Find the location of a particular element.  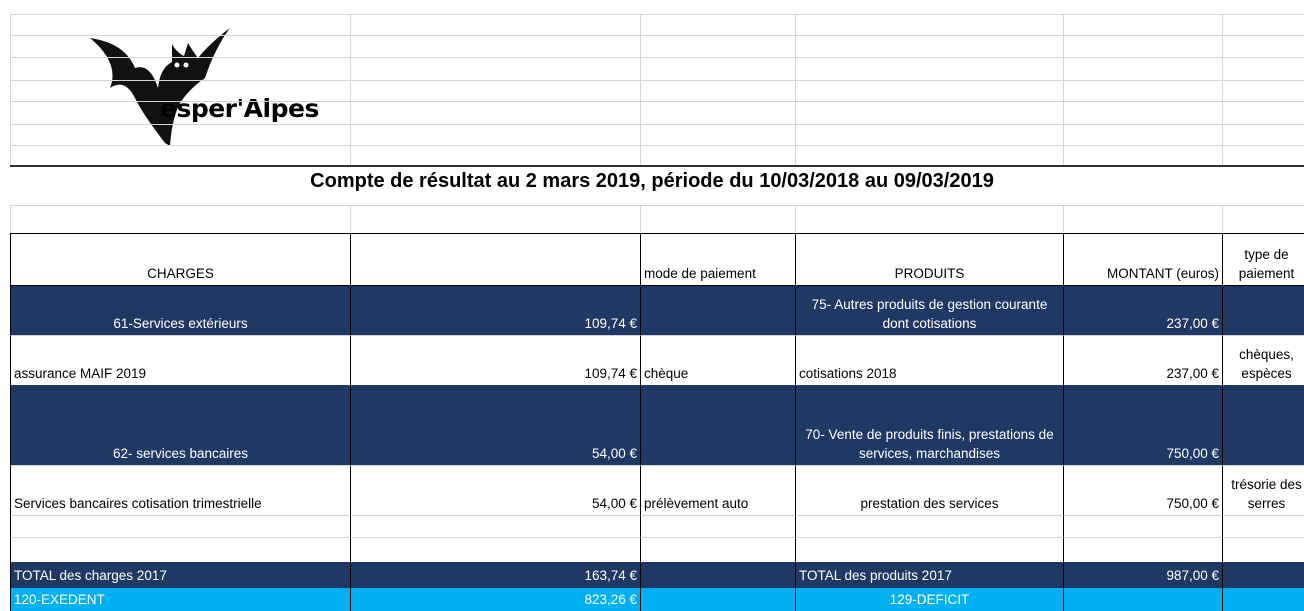

header-cell: PRODUITS is located at coordinates (929, 259).